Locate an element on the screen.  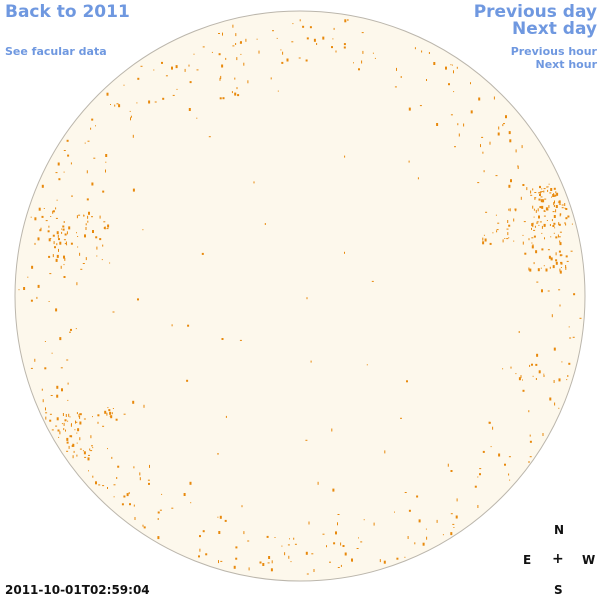
previous-day-link: Previous day is located at coordinates (535, 12).